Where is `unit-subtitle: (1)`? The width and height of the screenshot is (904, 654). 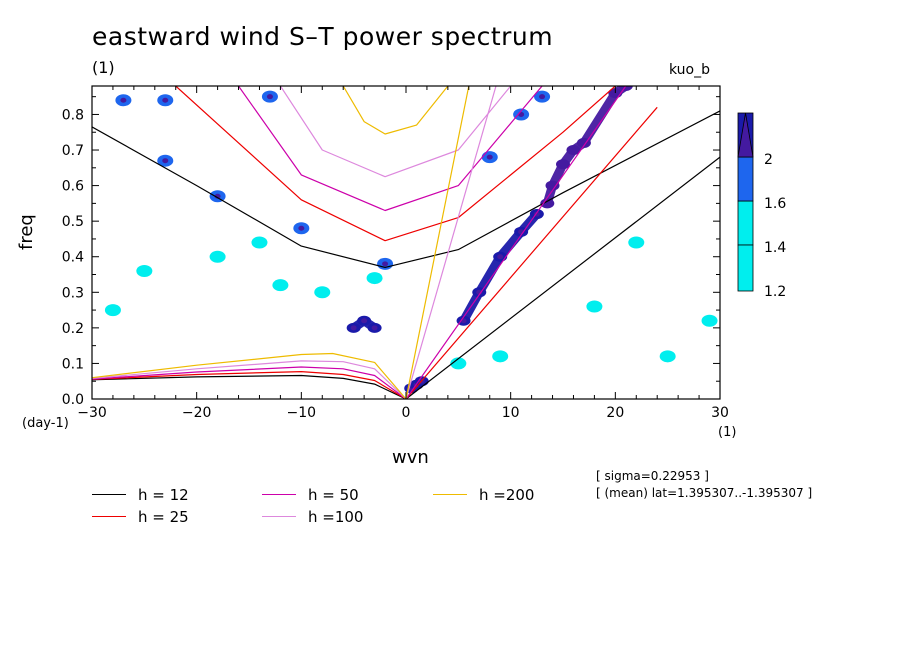 unit-subtitle: (1) is located at coordinates (103, 67).